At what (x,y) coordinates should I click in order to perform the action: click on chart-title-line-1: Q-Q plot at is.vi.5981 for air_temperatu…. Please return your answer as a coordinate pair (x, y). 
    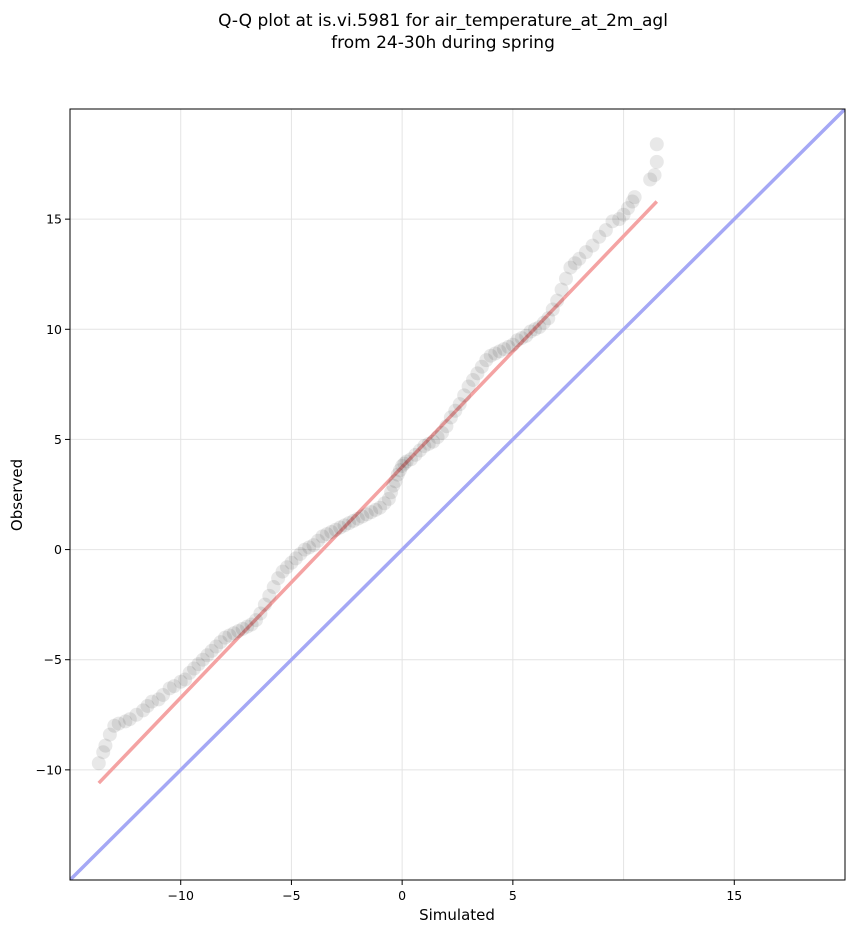
    Looking at the image, I should click on (443, 21).